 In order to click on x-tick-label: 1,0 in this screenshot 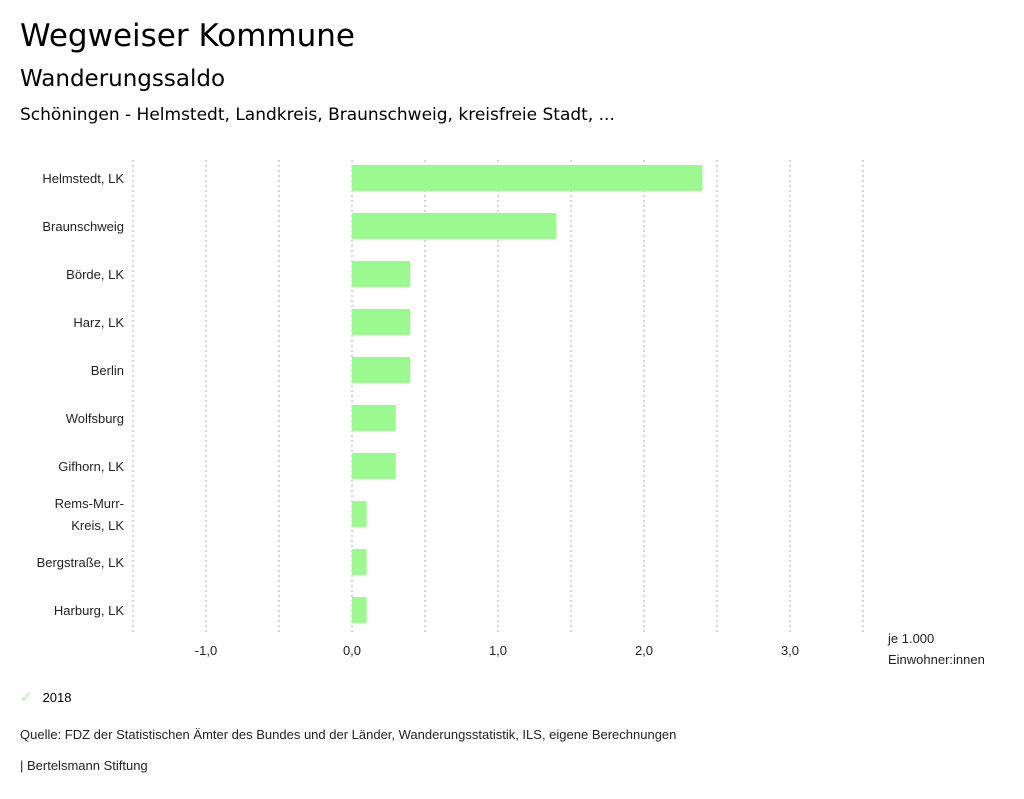, I will do `click(498, 650)`.